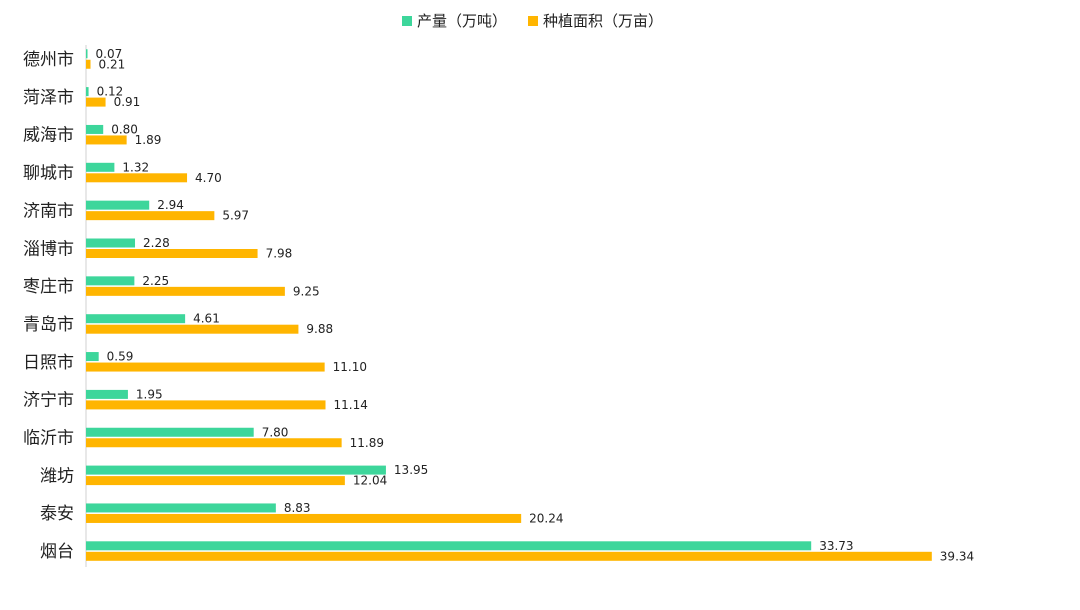 This screenshot has height=610, width=1080. Describe the element at coordinates (367, 443) in the screenshot. I see `data-label: 11.89` at that location.